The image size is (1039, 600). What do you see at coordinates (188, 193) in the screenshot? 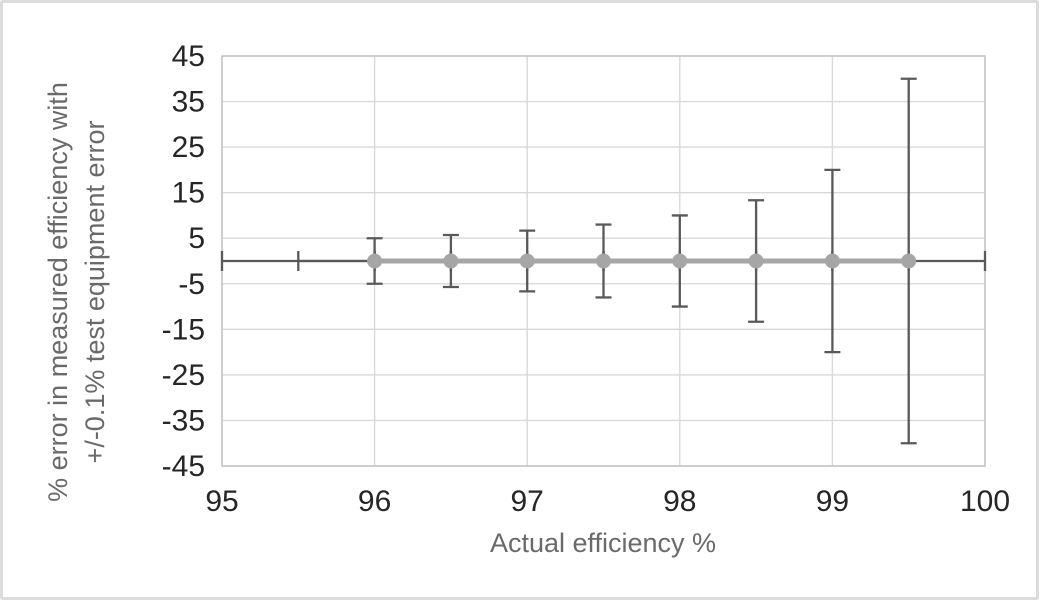
I see `y-tick-label-15: 15` at bounding box center [188, 193].